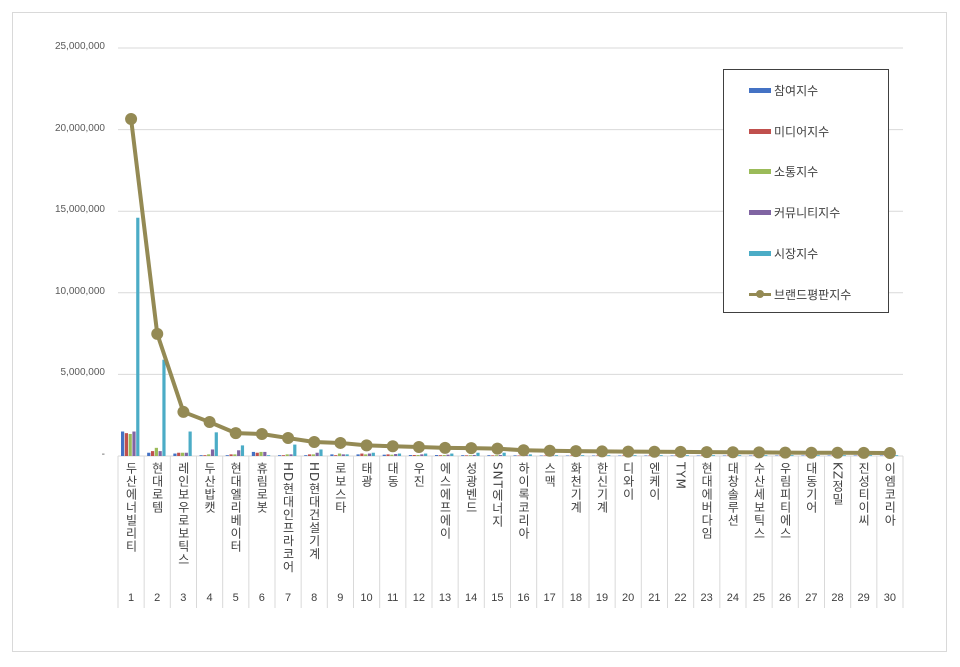 Image resolution: width=960 pixels, height=667 pixels. What do you see at coordinates (680, 476) in the screenshot?
I see `company-name: TYM` at bounding box center [680, 476].